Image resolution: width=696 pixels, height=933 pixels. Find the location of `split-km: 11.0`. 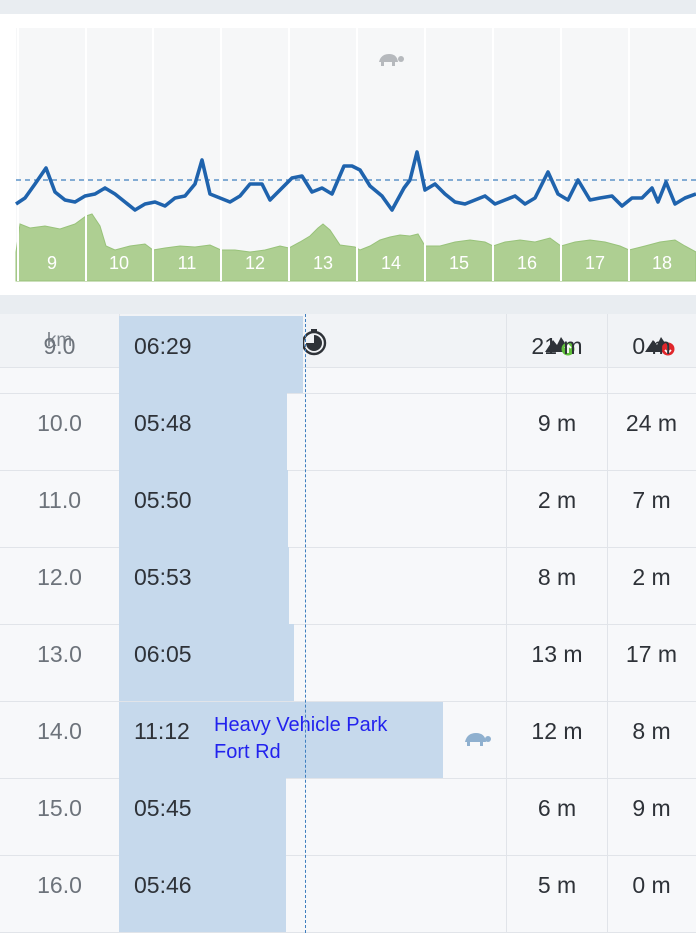

split-km: 11.0 is located at coordinates (59, 500).